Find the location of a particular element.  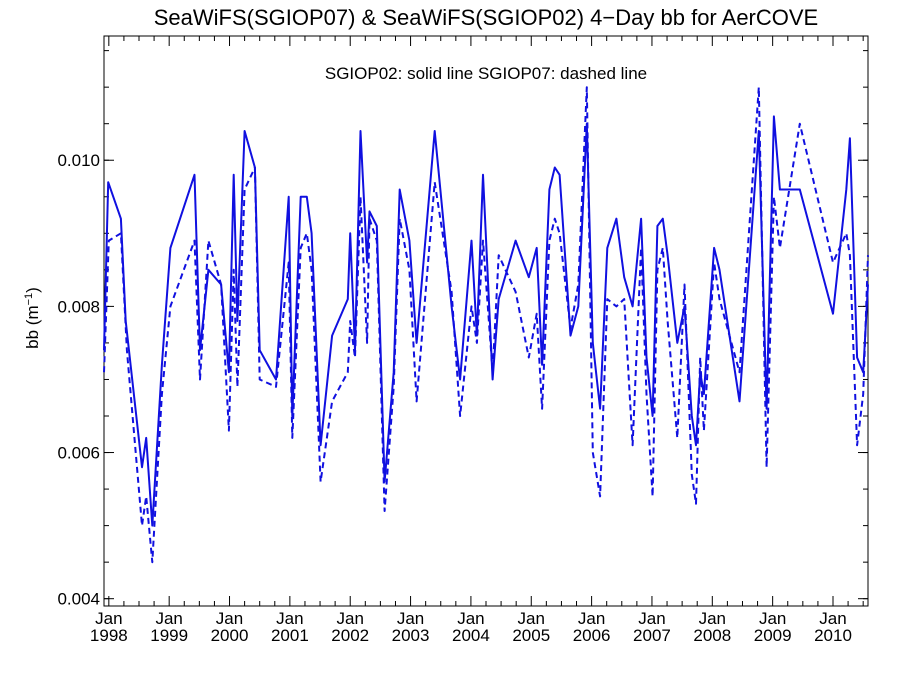

y-tick-label: 0.010 is located at coordinates (78, 160).